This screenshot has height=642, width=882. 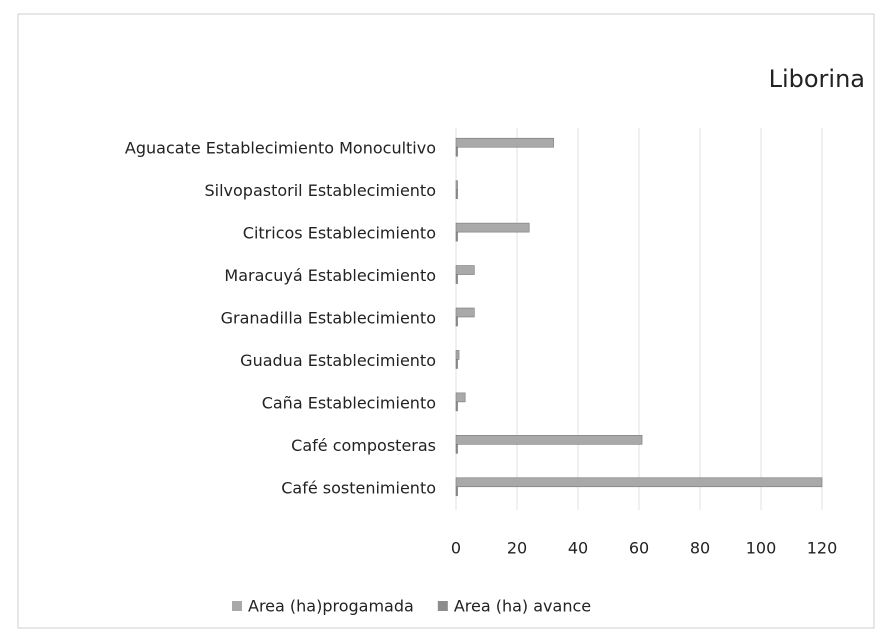 What do you see at coordinates (330, 275) in the screenshot?
I see `y-tick-label: Maracuyá Establecimiento` at bounding box center [330, 275].